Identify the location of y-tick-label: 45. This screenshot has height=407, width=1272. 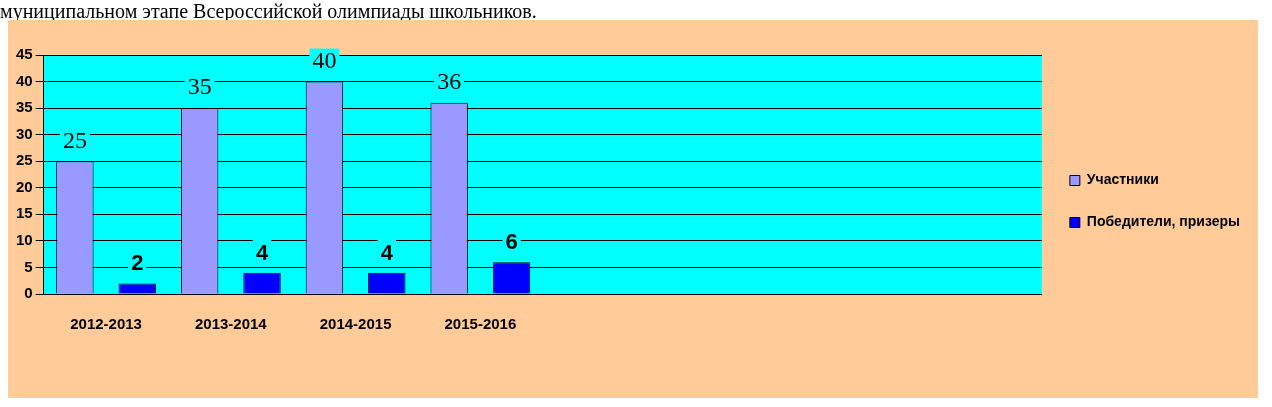
(24, 54).